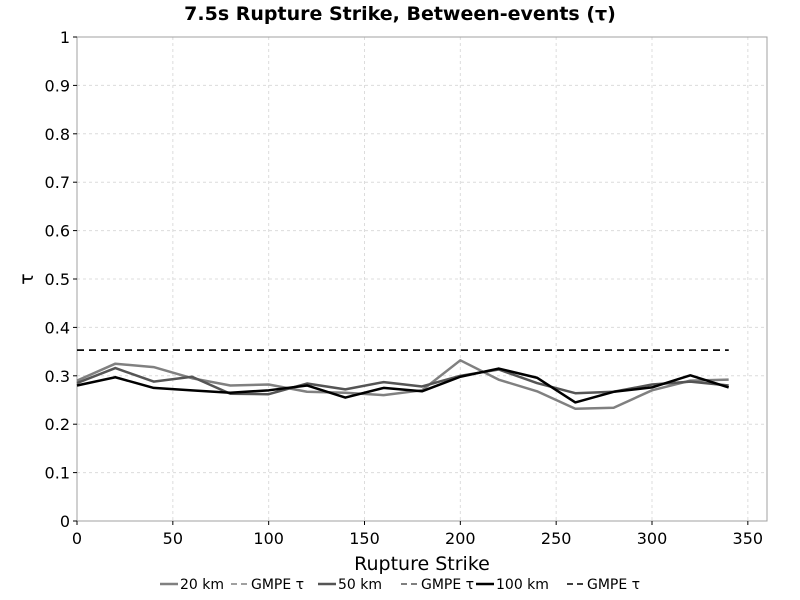 The height and width of the screenshot is (600, 800). What do you see at coordinates (202, 585) in the screenshot?
I see `legend-label: 20 km` at bounding box center [202, 585].